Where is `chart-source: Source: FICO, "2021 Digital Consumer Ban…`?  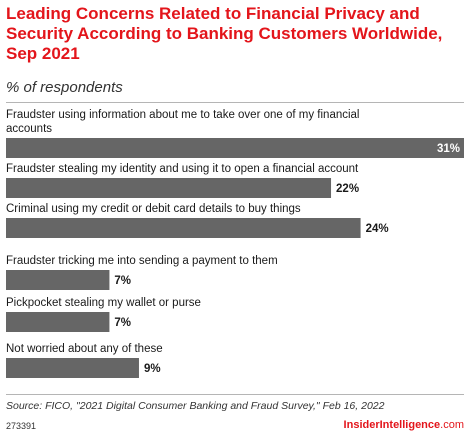
chart-source: Source: FICO, "2021 Digital Consumer Ban… is located at coordinates (195, 406).